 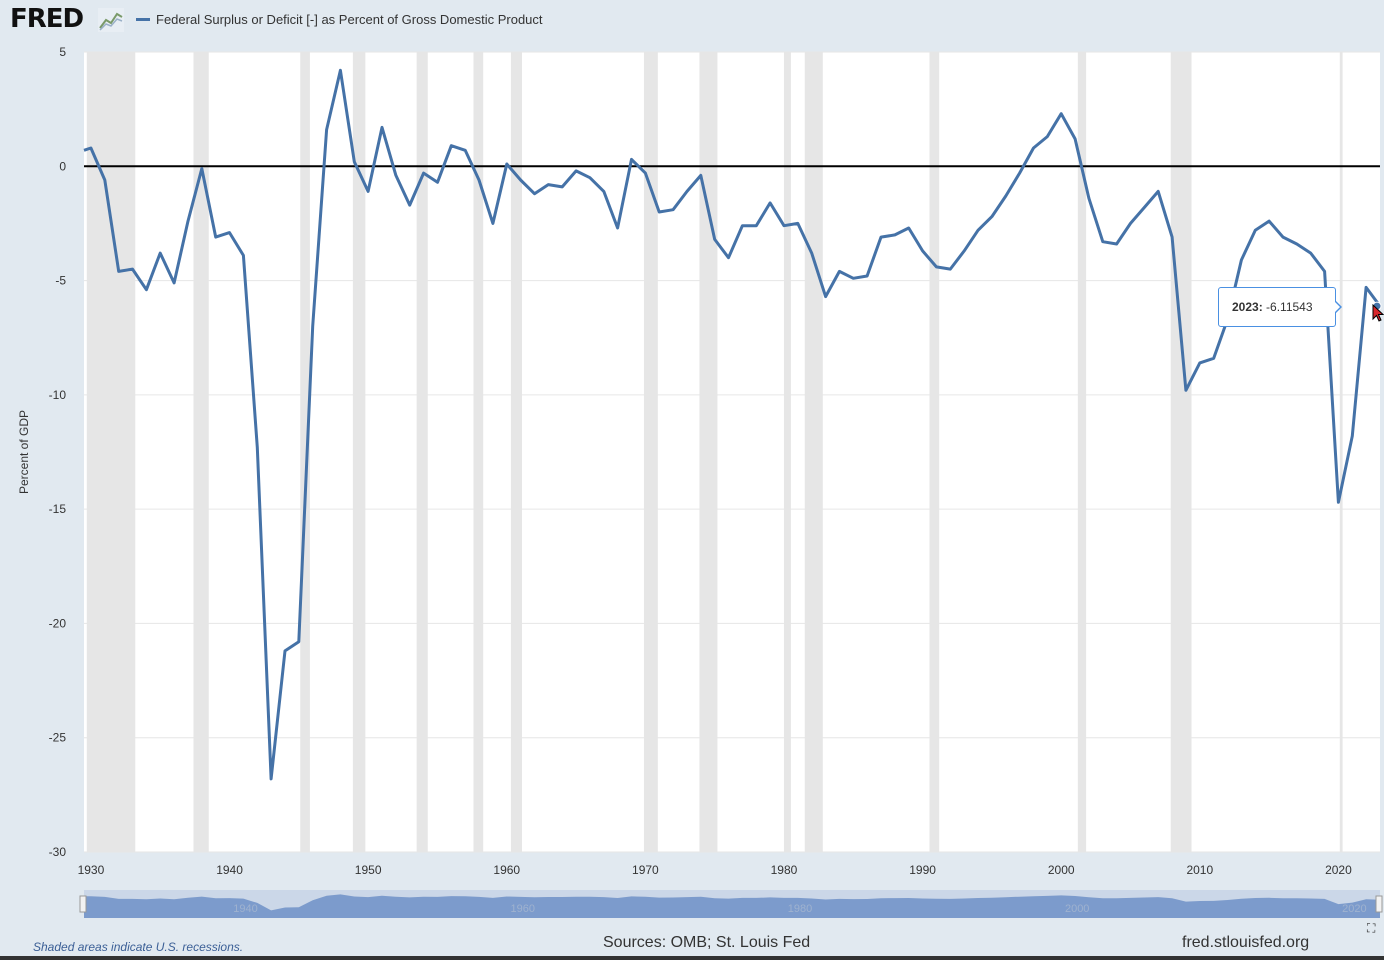 What do you see at coordinates (83, 904) in the screenshot?
I see `navigator-handle-left` at bounding box center [83, 904].